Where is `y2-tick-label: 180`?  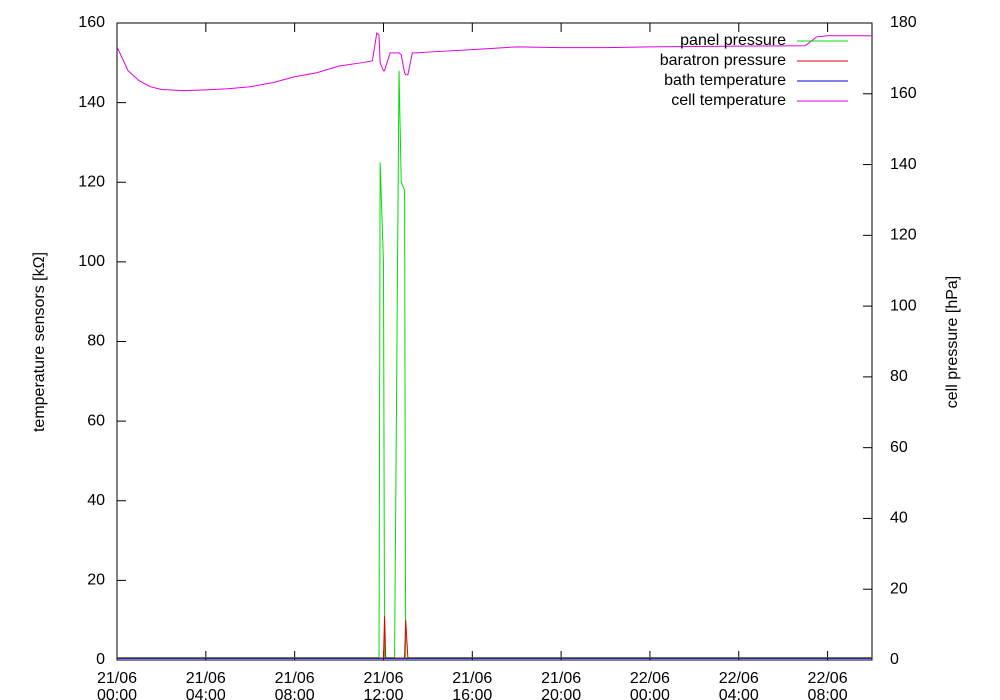 y2-tick-label: 180 is located at coordinates (903, 22).